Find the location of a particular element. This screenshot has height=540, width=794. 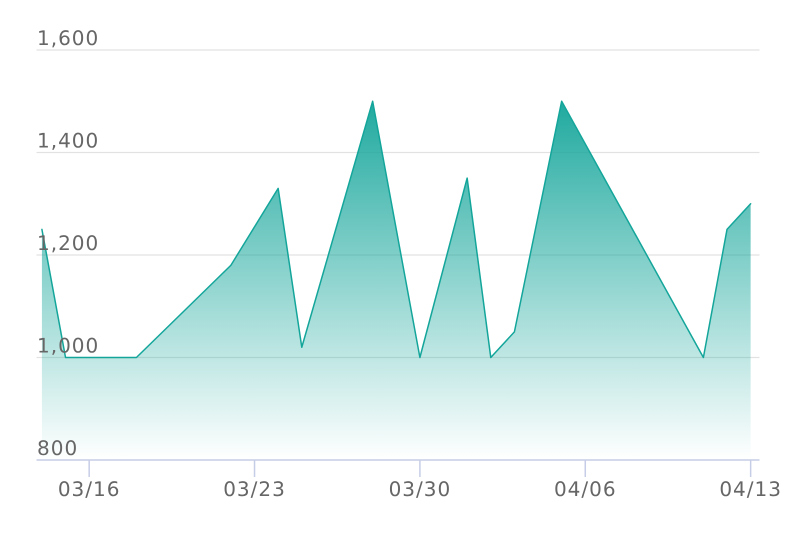

y-tick-label: 1,600 is located at coordinates (68, 38).